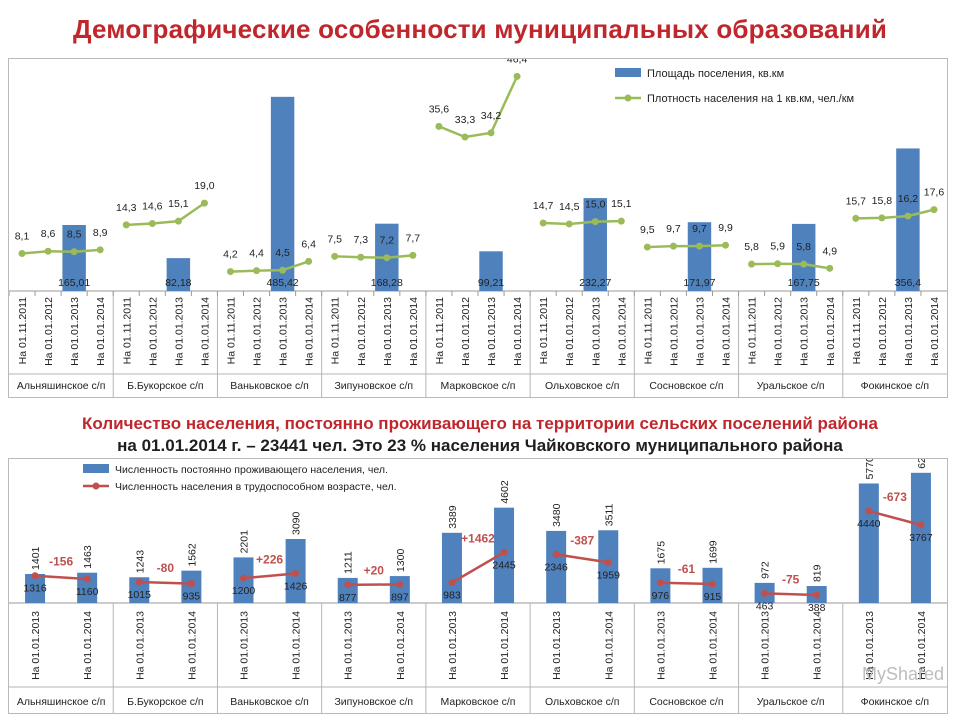 The height and width of the screenshot is (720, 960). Describe the element at coordinates (478, 386) in the screenshot. I see `group-label: Марковское с/п` at that location.